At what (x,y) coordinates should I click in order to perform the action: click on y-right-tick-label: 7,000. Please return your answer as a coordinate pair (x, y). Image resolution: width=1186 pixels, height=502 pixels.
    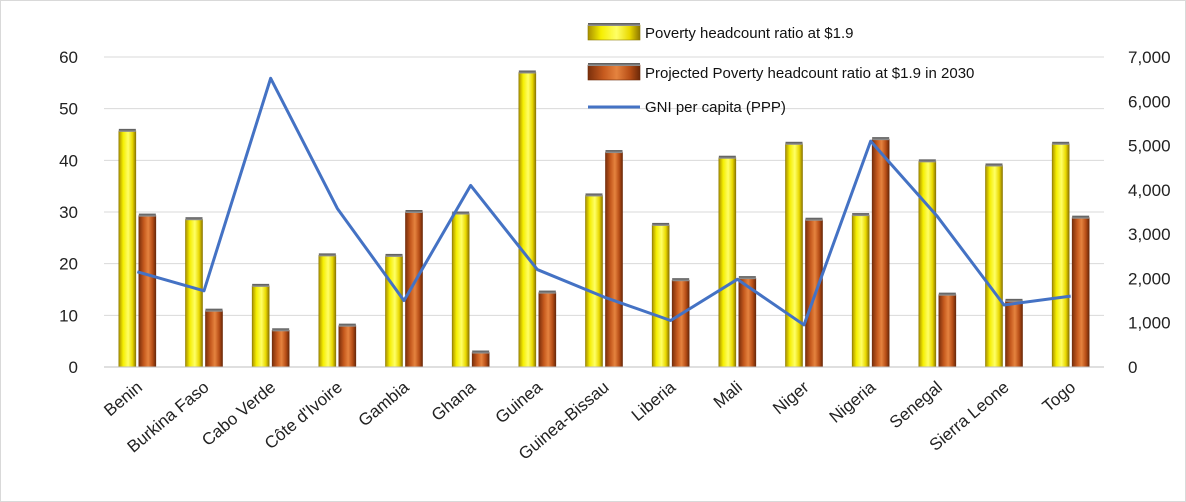
    Looking at the image, I should click on (1149, 57).